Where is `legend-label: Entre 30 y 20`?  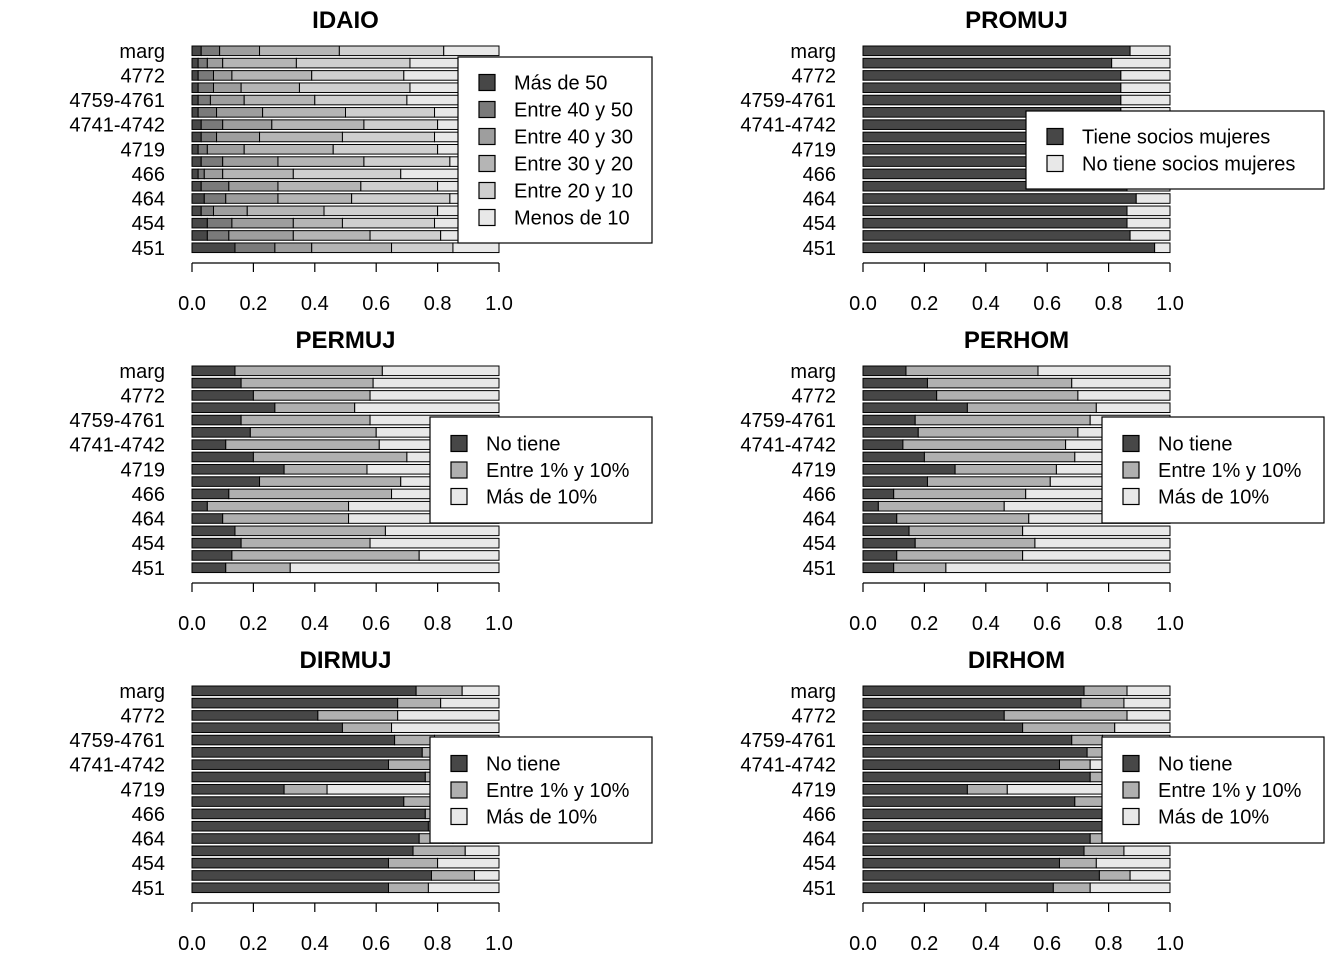
legend-label: Entre 30 y 20 is located at coordinates (573, 165).